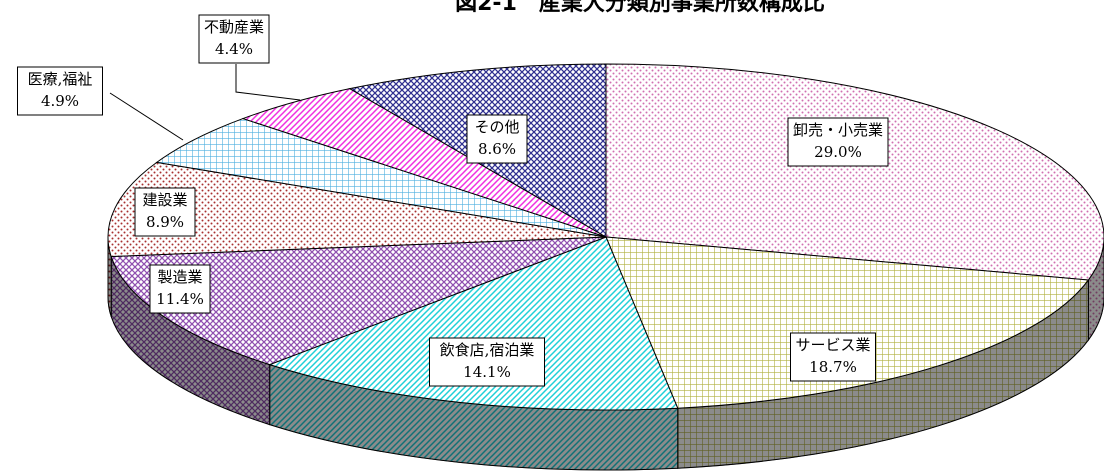 This screenshot has height=473, width=1104. Describe the element at coordinates (497, 149) in the screenshot. I see `data-label-value: 8.6%` at that location.